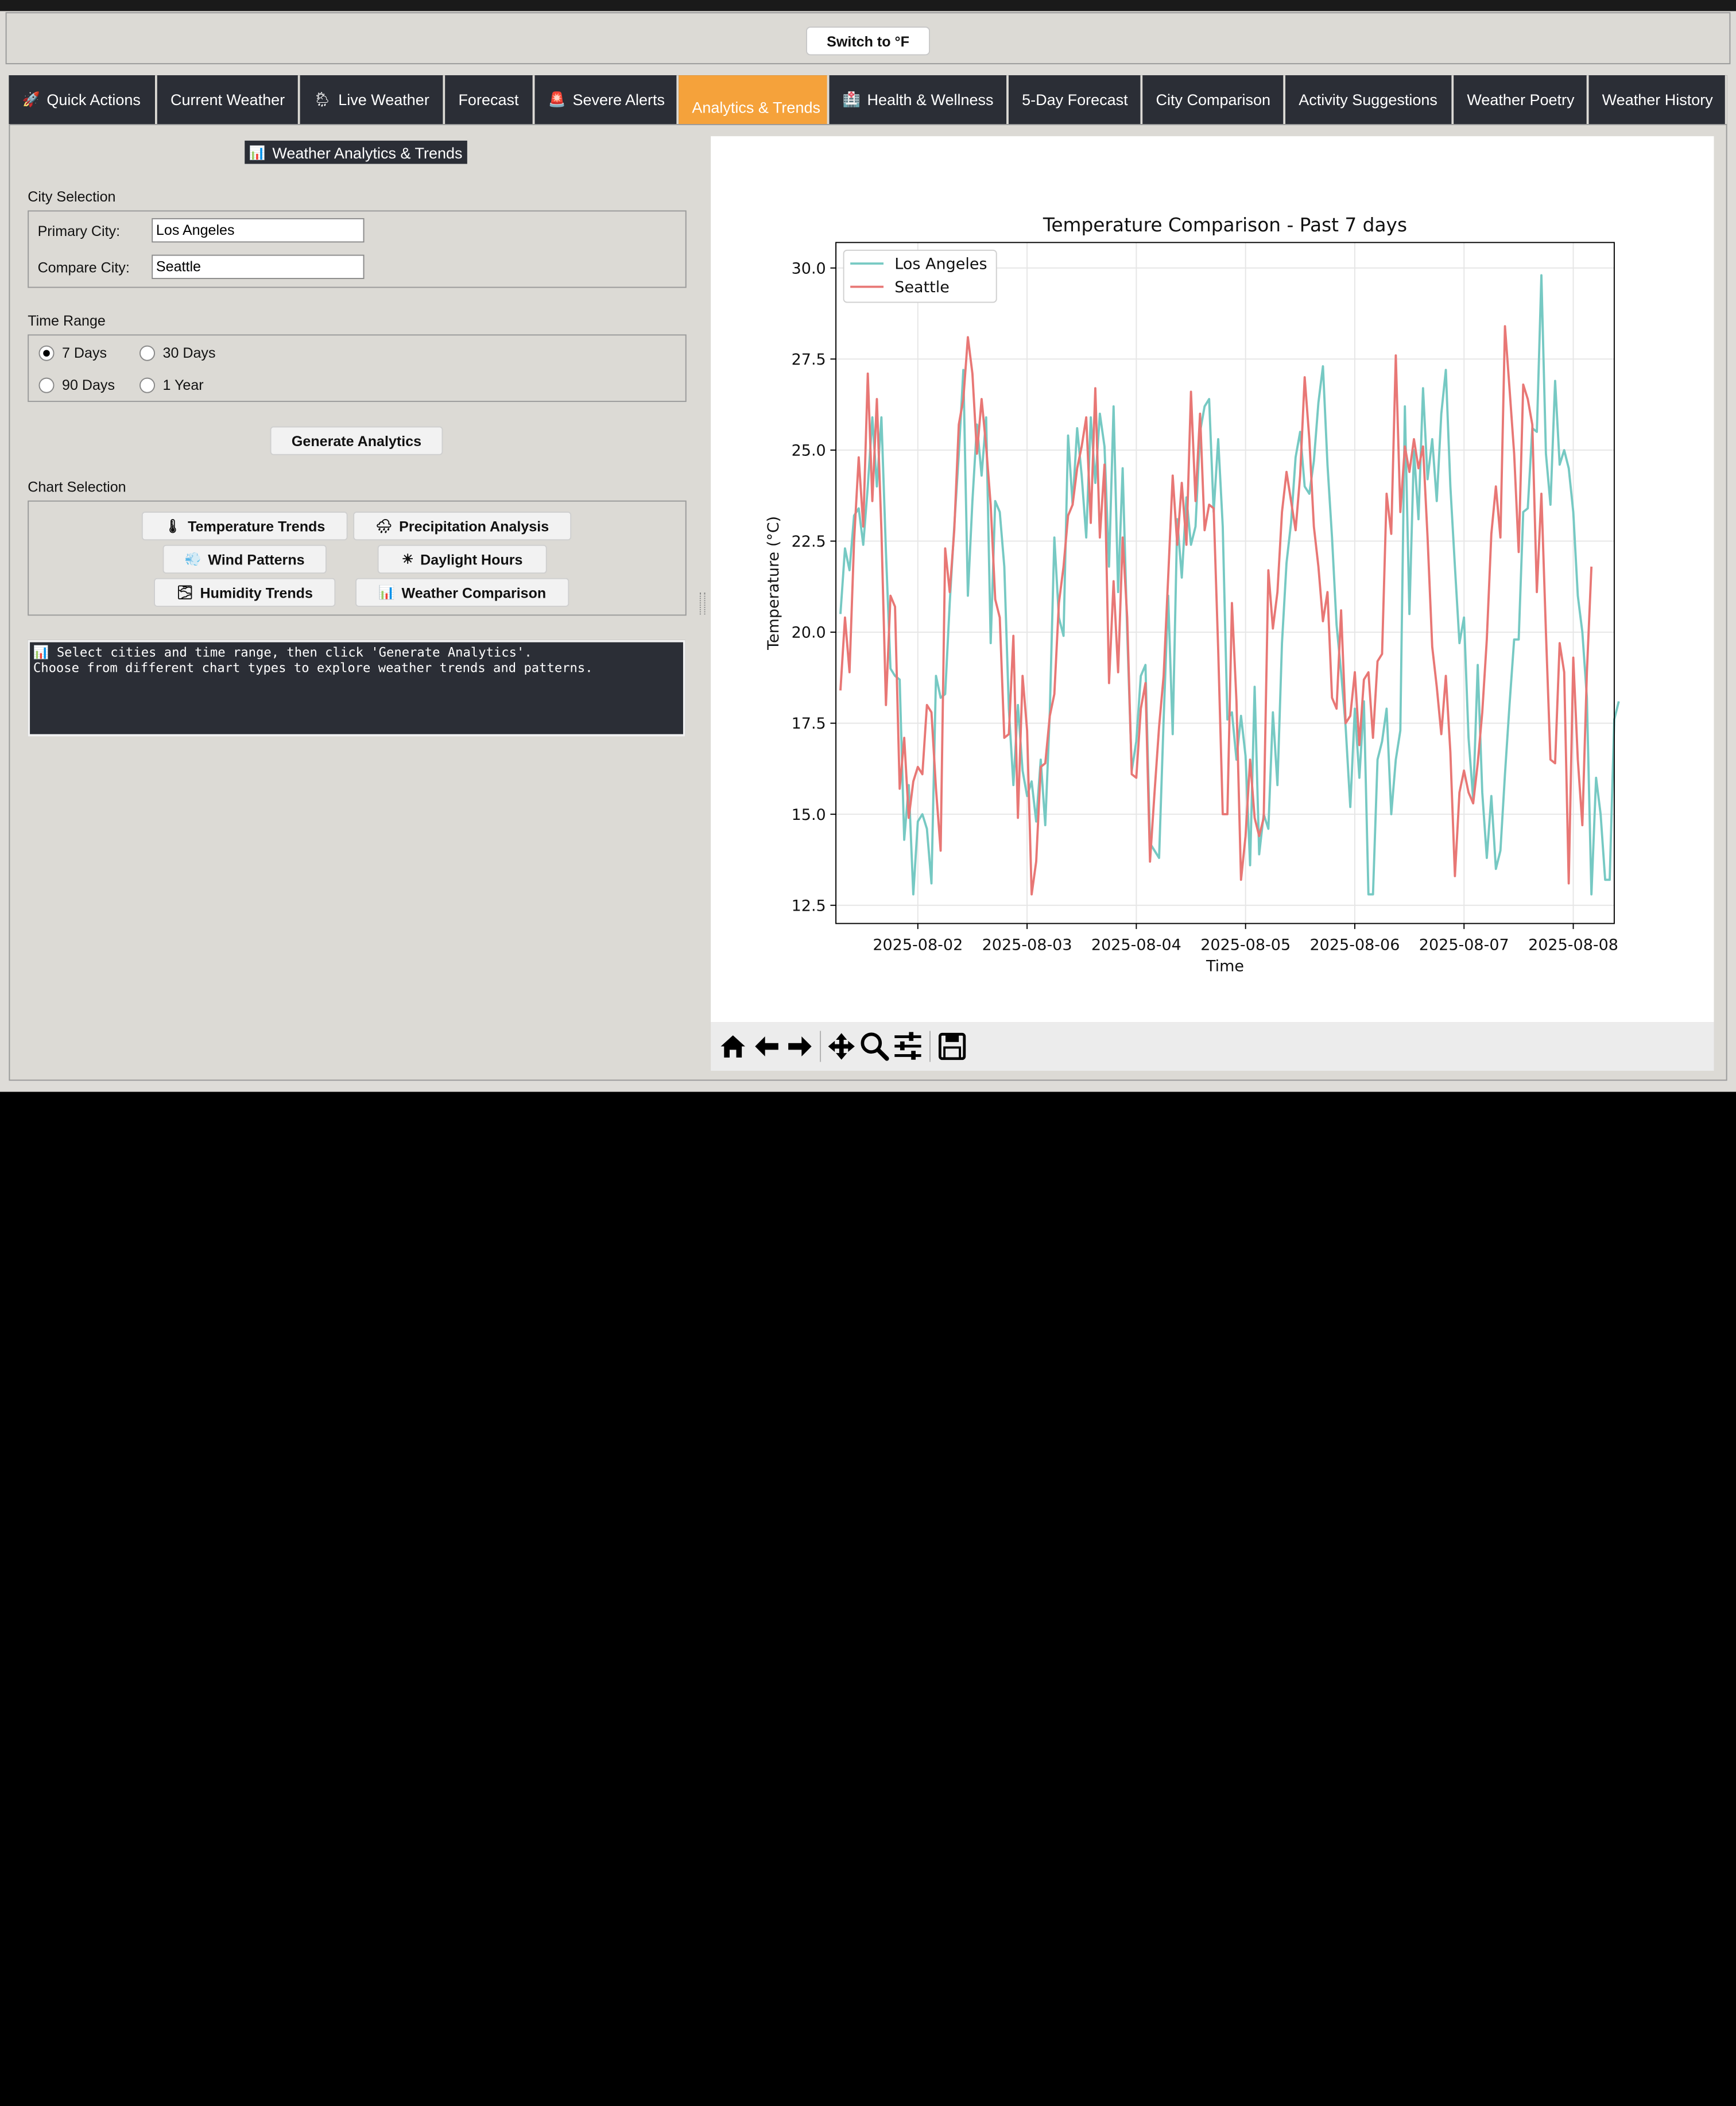 Image resolution: width=1736 pixels, height=2106 pixels. What do you see at coordinates (1225, 966) in the screenshot?
I see `x-axis-label: Time` at bounding box center [1225, 966].